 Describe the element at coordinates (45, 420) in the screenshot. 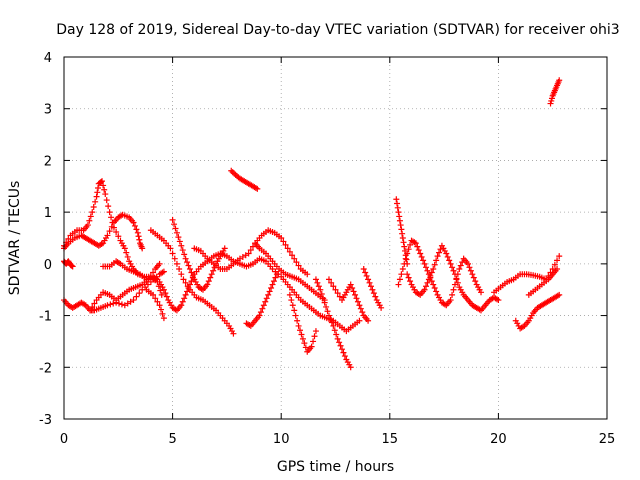

I see `y-tick-label: -3` at that location.